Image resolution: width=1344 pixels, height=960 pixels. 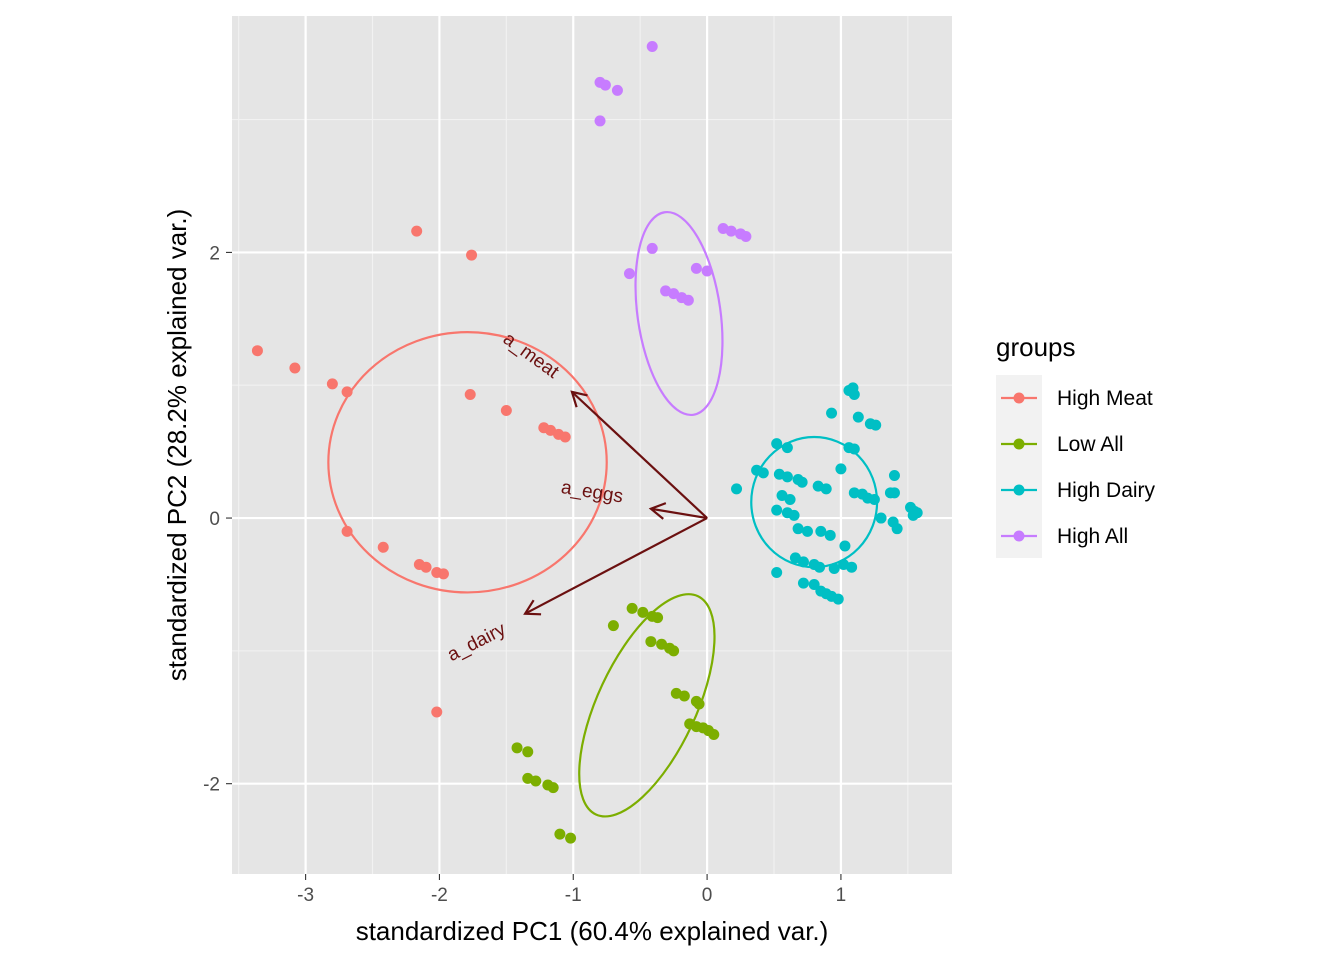 I want to click on x-tick-label: 1, so click(x=841, y=895).